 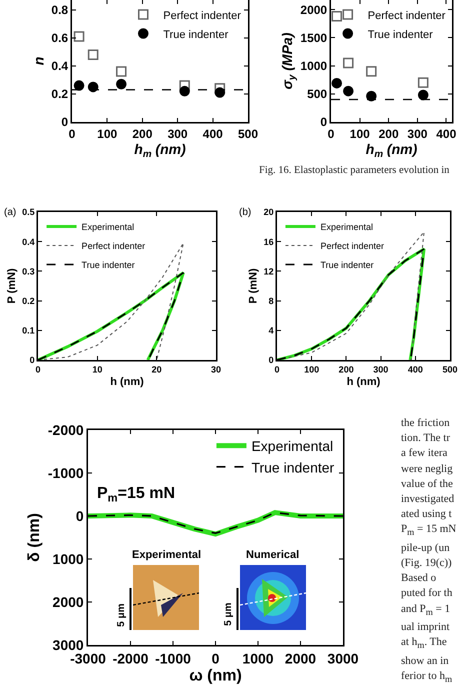 What do you see at coordinates (38, 61) in the screenshot?
I see `y-axis-title: n` at bounding box center [38, 61].